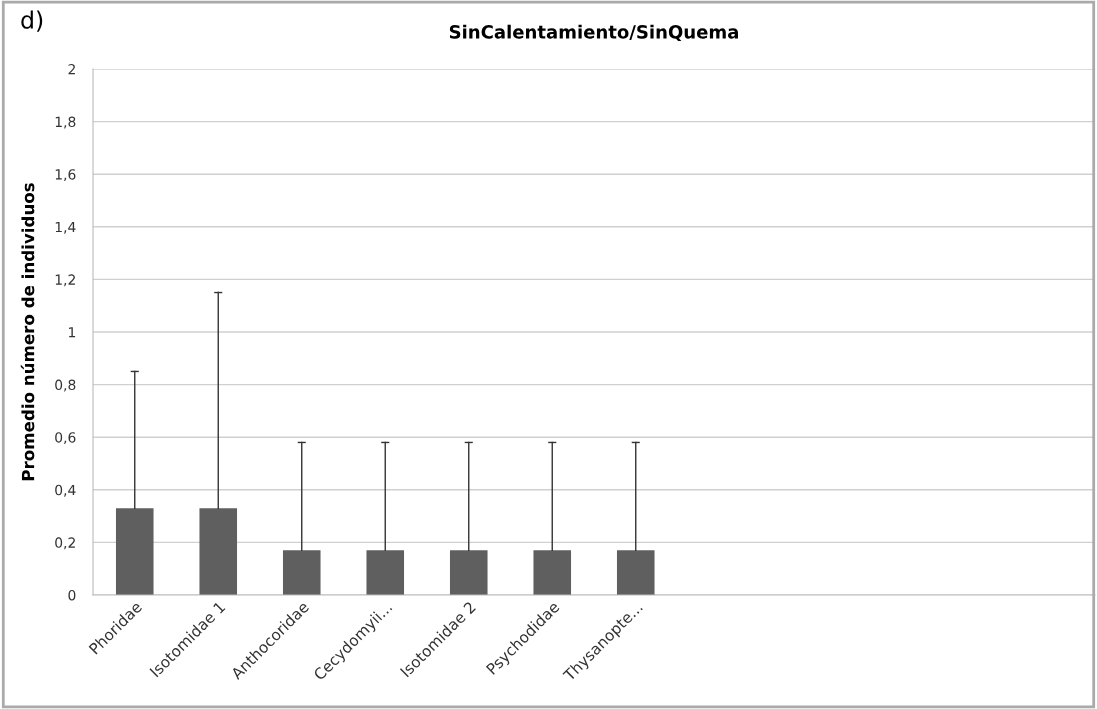 This screenshot has width=1097, height=709. Describe the element at coordinates (65, 385) in the screenshot. I see `y-tick-label: 0,8` at that location.